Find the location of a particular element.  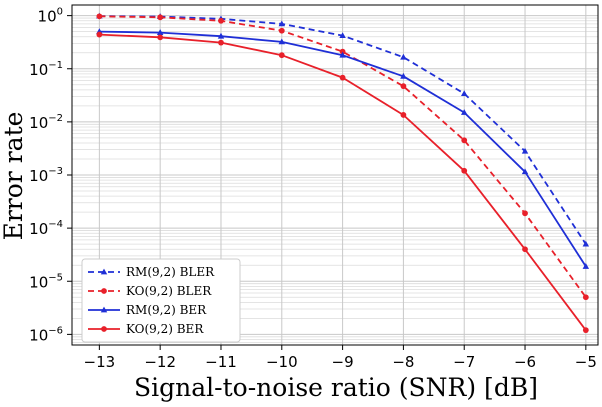

legend-label: RM(9,2) BER is located at coordinates (166, 310).